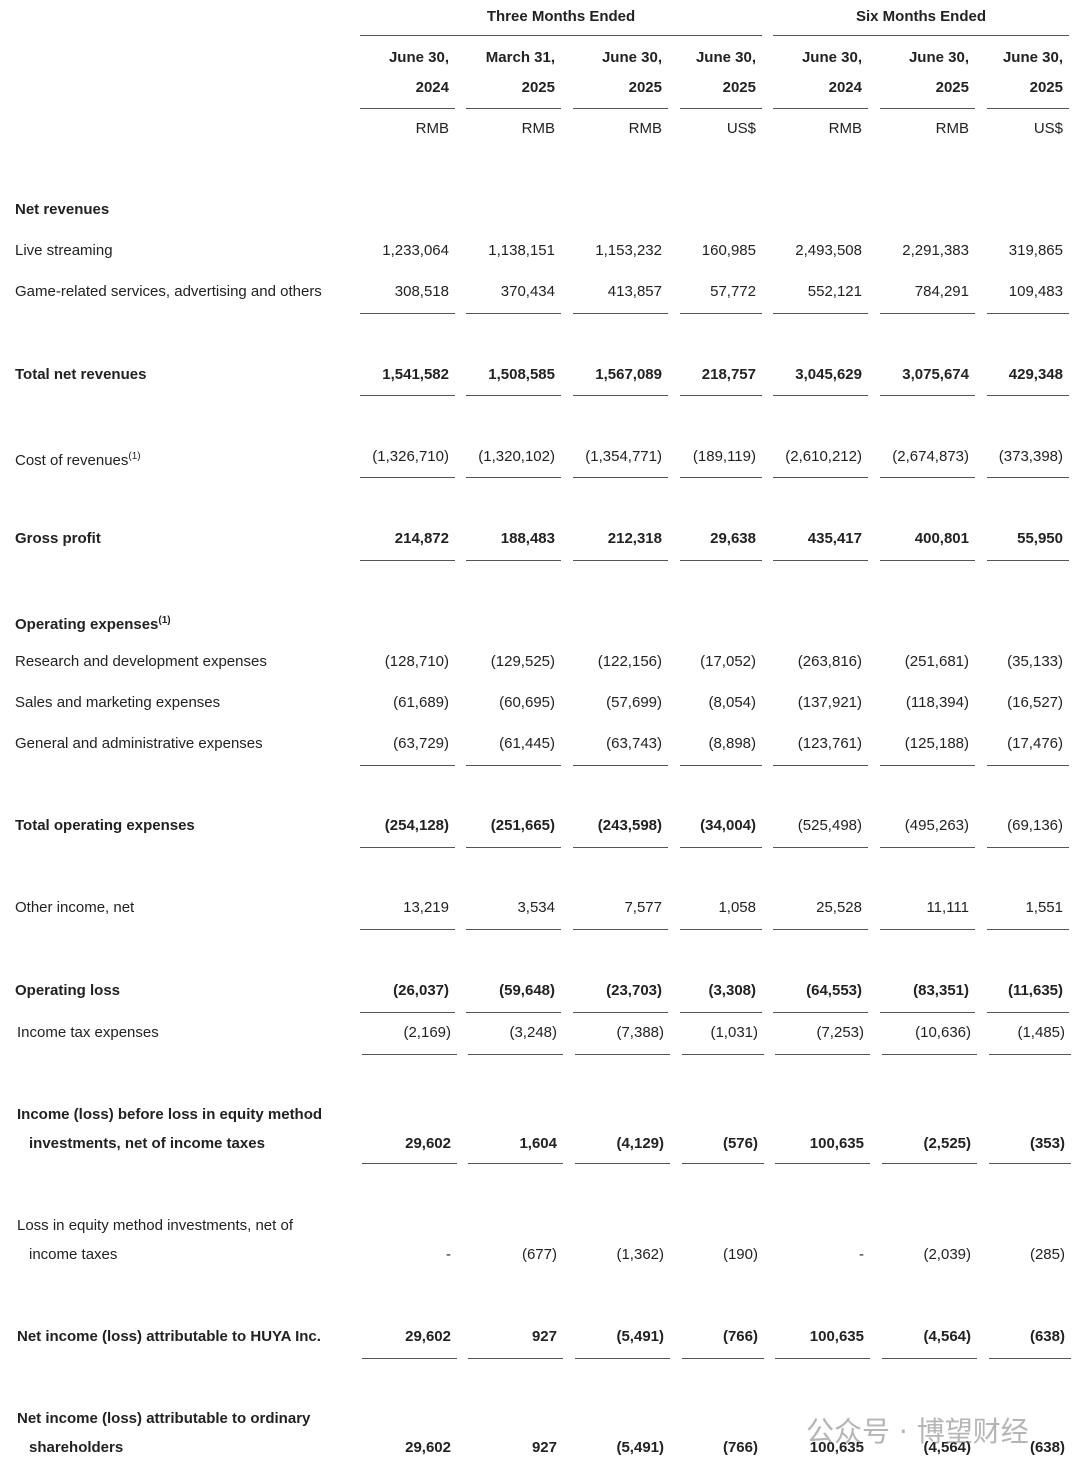  What do you see at coordinates (105, 825) in the screenshot?
I see `row-label: Total operating expenses` at bounding box center [105, 825].